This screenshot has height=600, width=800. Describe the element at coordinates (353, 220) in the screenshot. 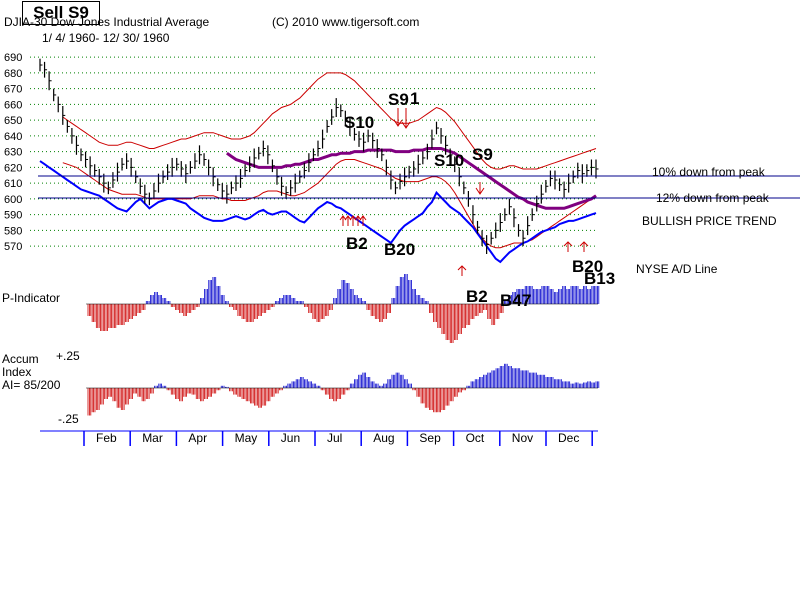

I see `buy-arrows-jul` at that location.